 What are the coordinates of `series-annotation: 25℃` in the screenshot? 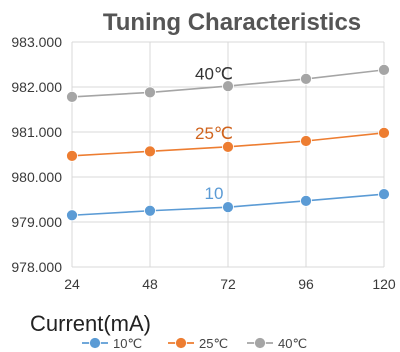 It's located at (214, 133).